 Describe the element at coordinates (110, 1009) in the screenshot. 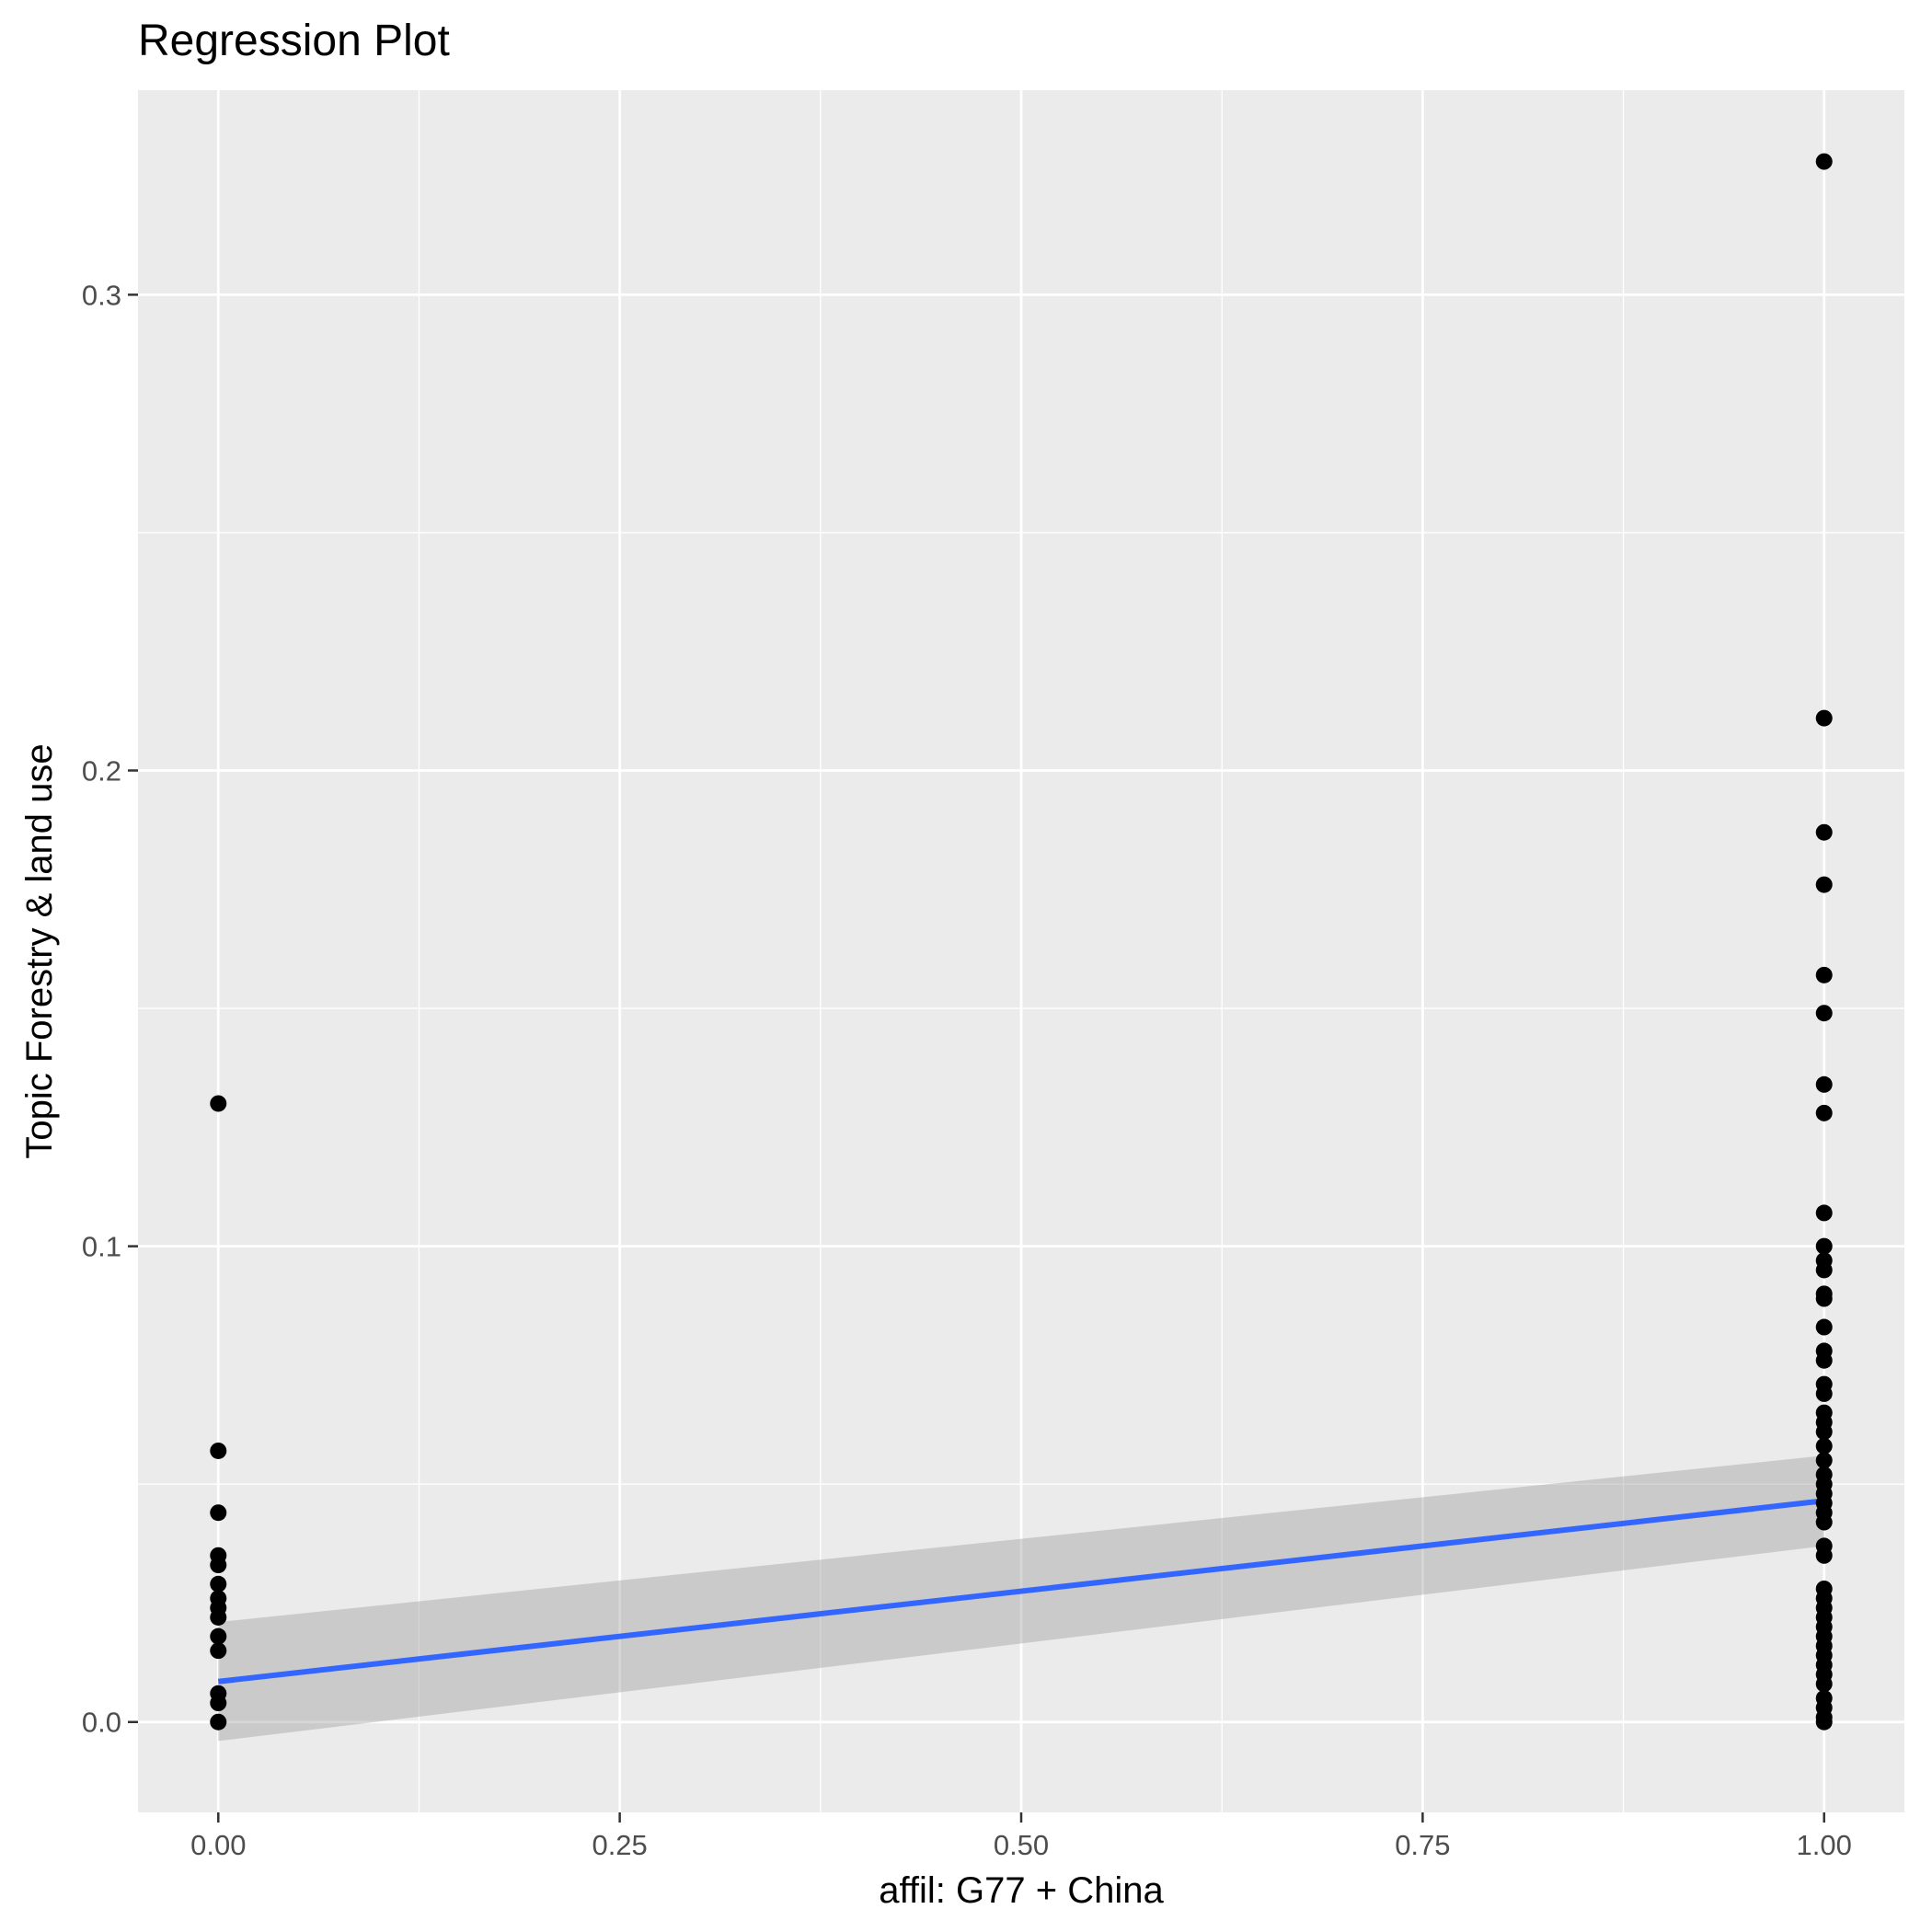

I see `y-axis: 0.0 0.1 0.2 0.3` at that location.